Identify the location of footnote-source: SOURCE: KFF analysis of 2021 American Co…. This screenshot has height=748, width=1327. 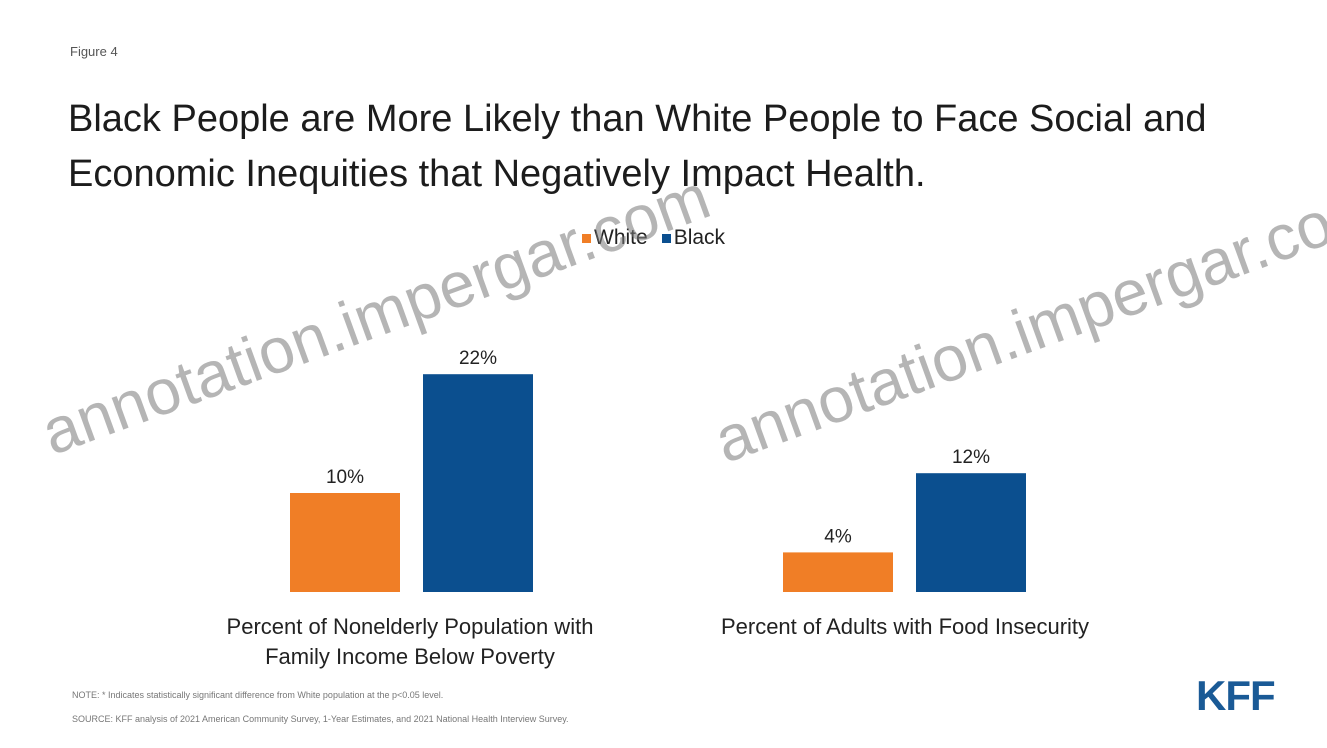
(320, 719).